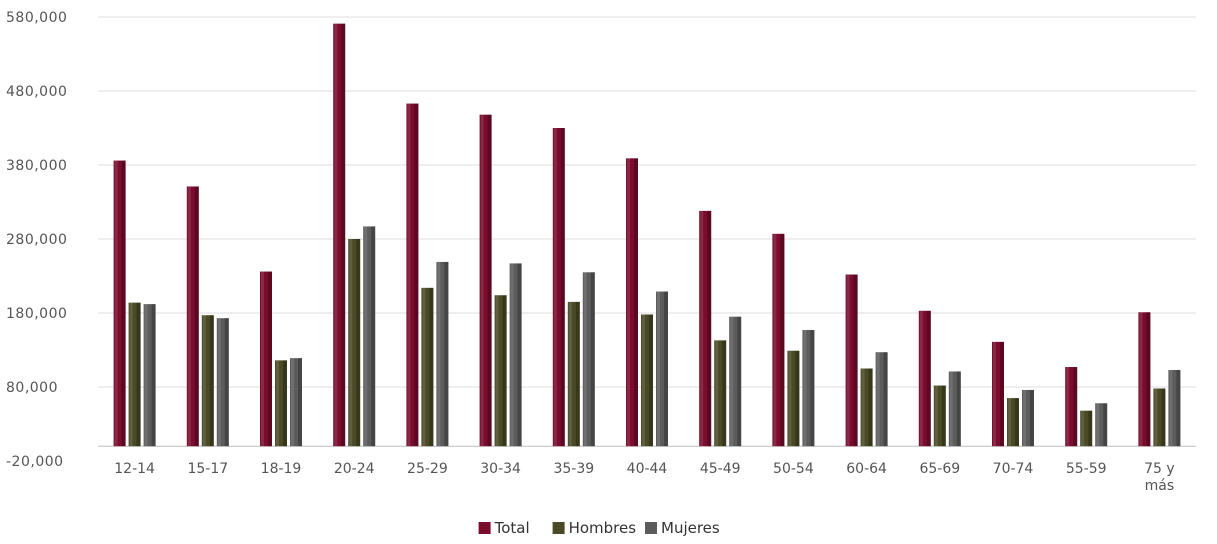 This screenshot has height=544, width=1217. Describe the element at coordinates (512, 528) in the screenshot. I see `legend-label: Total` at that location.